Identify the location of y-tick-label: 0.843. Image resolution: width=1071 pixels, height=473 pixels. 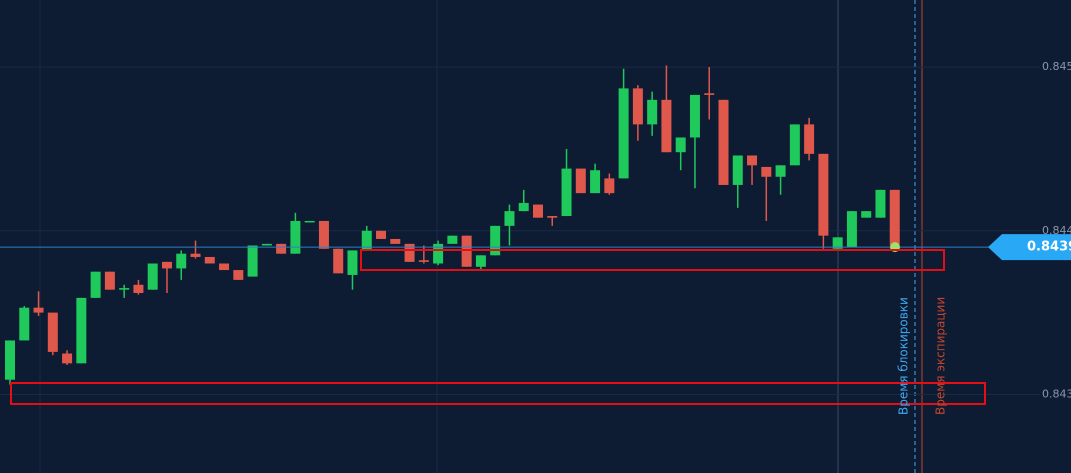
(1056, 393).